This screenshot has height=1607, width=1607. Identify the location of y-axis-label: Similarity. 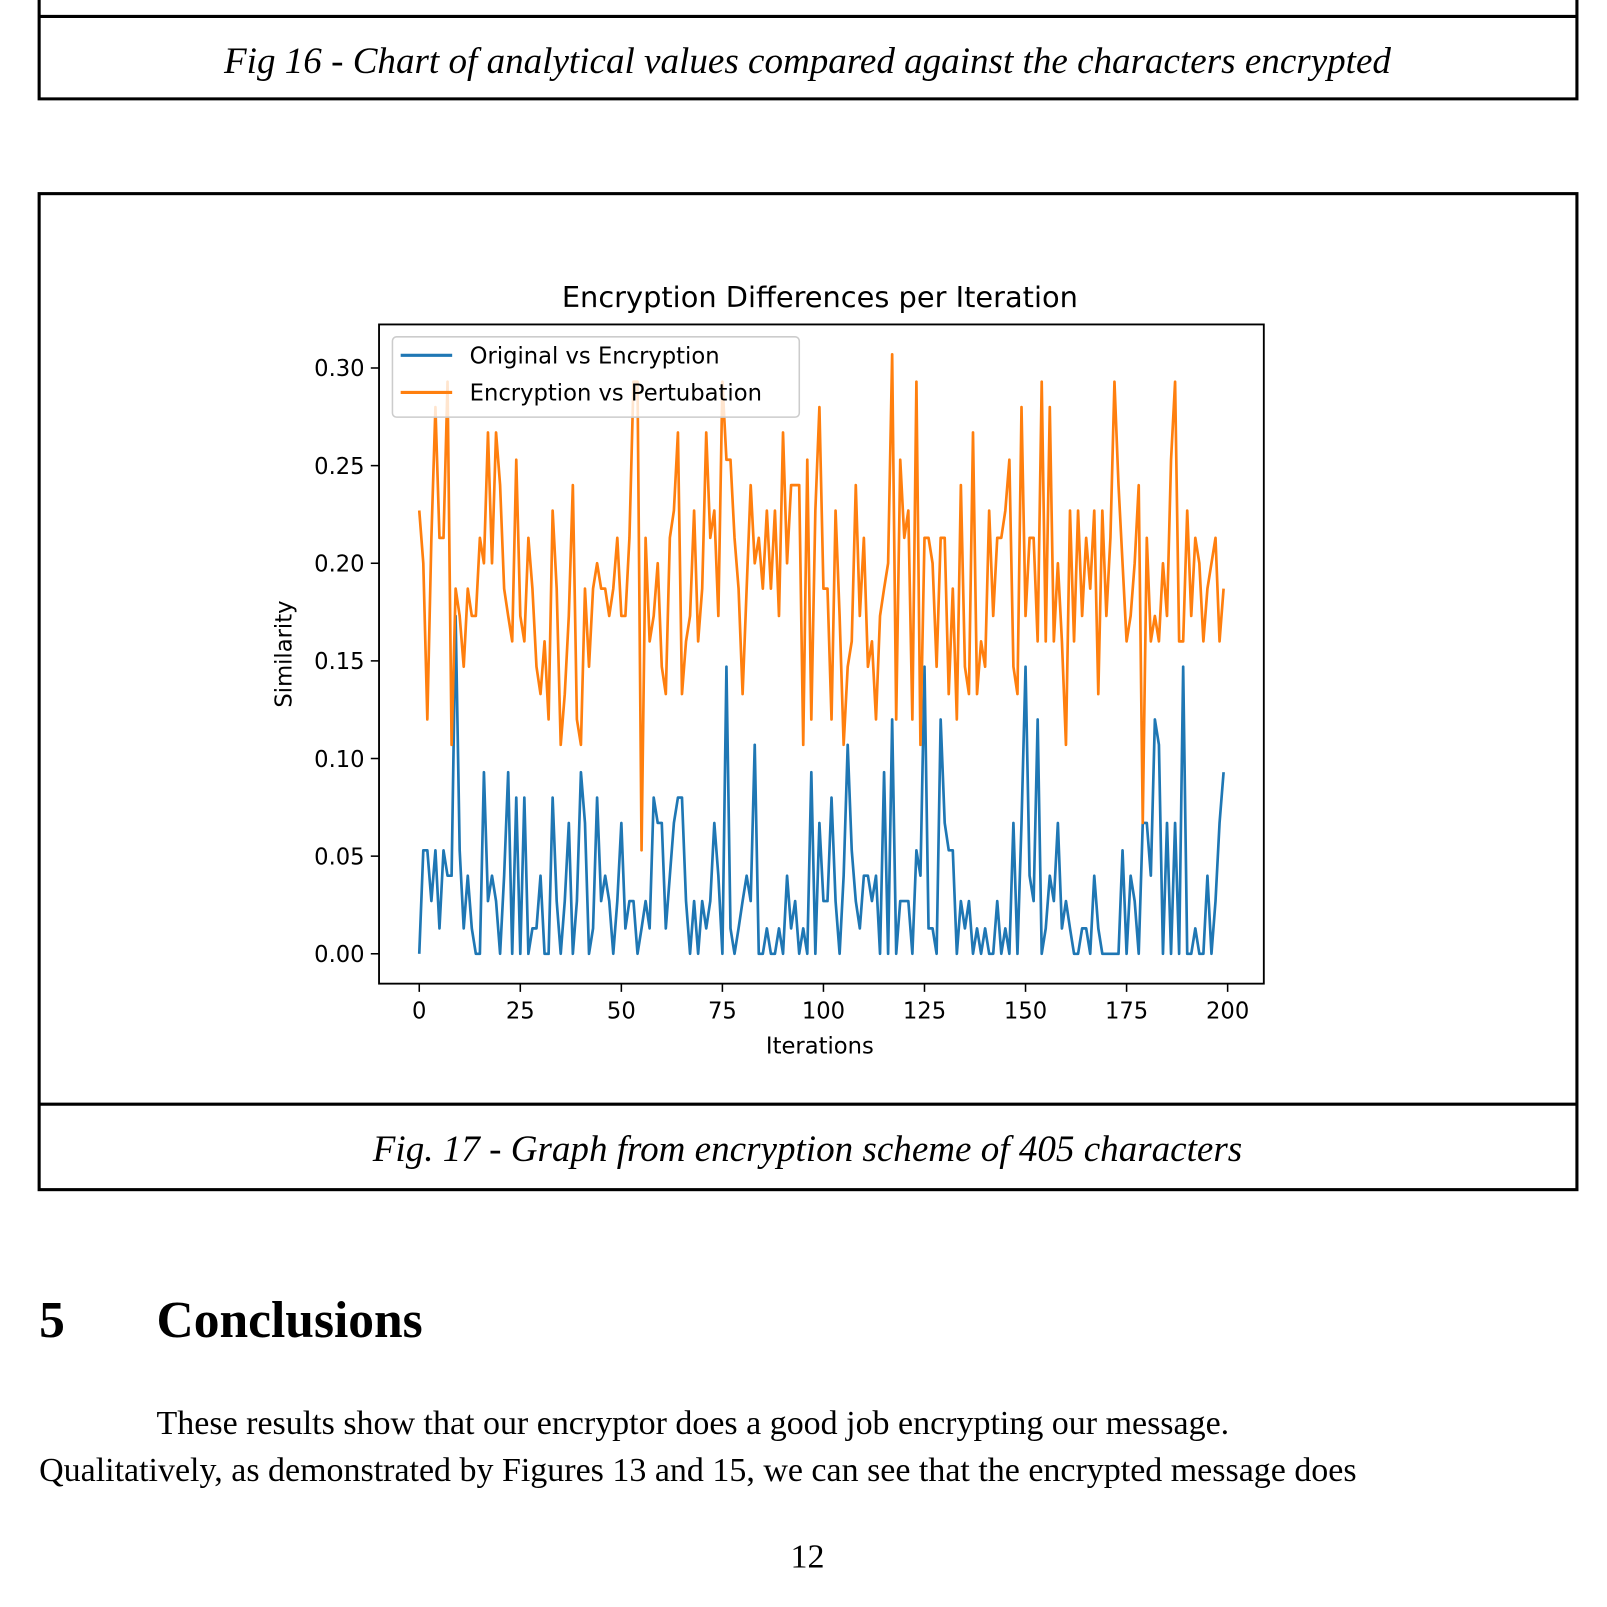
(284, 653).